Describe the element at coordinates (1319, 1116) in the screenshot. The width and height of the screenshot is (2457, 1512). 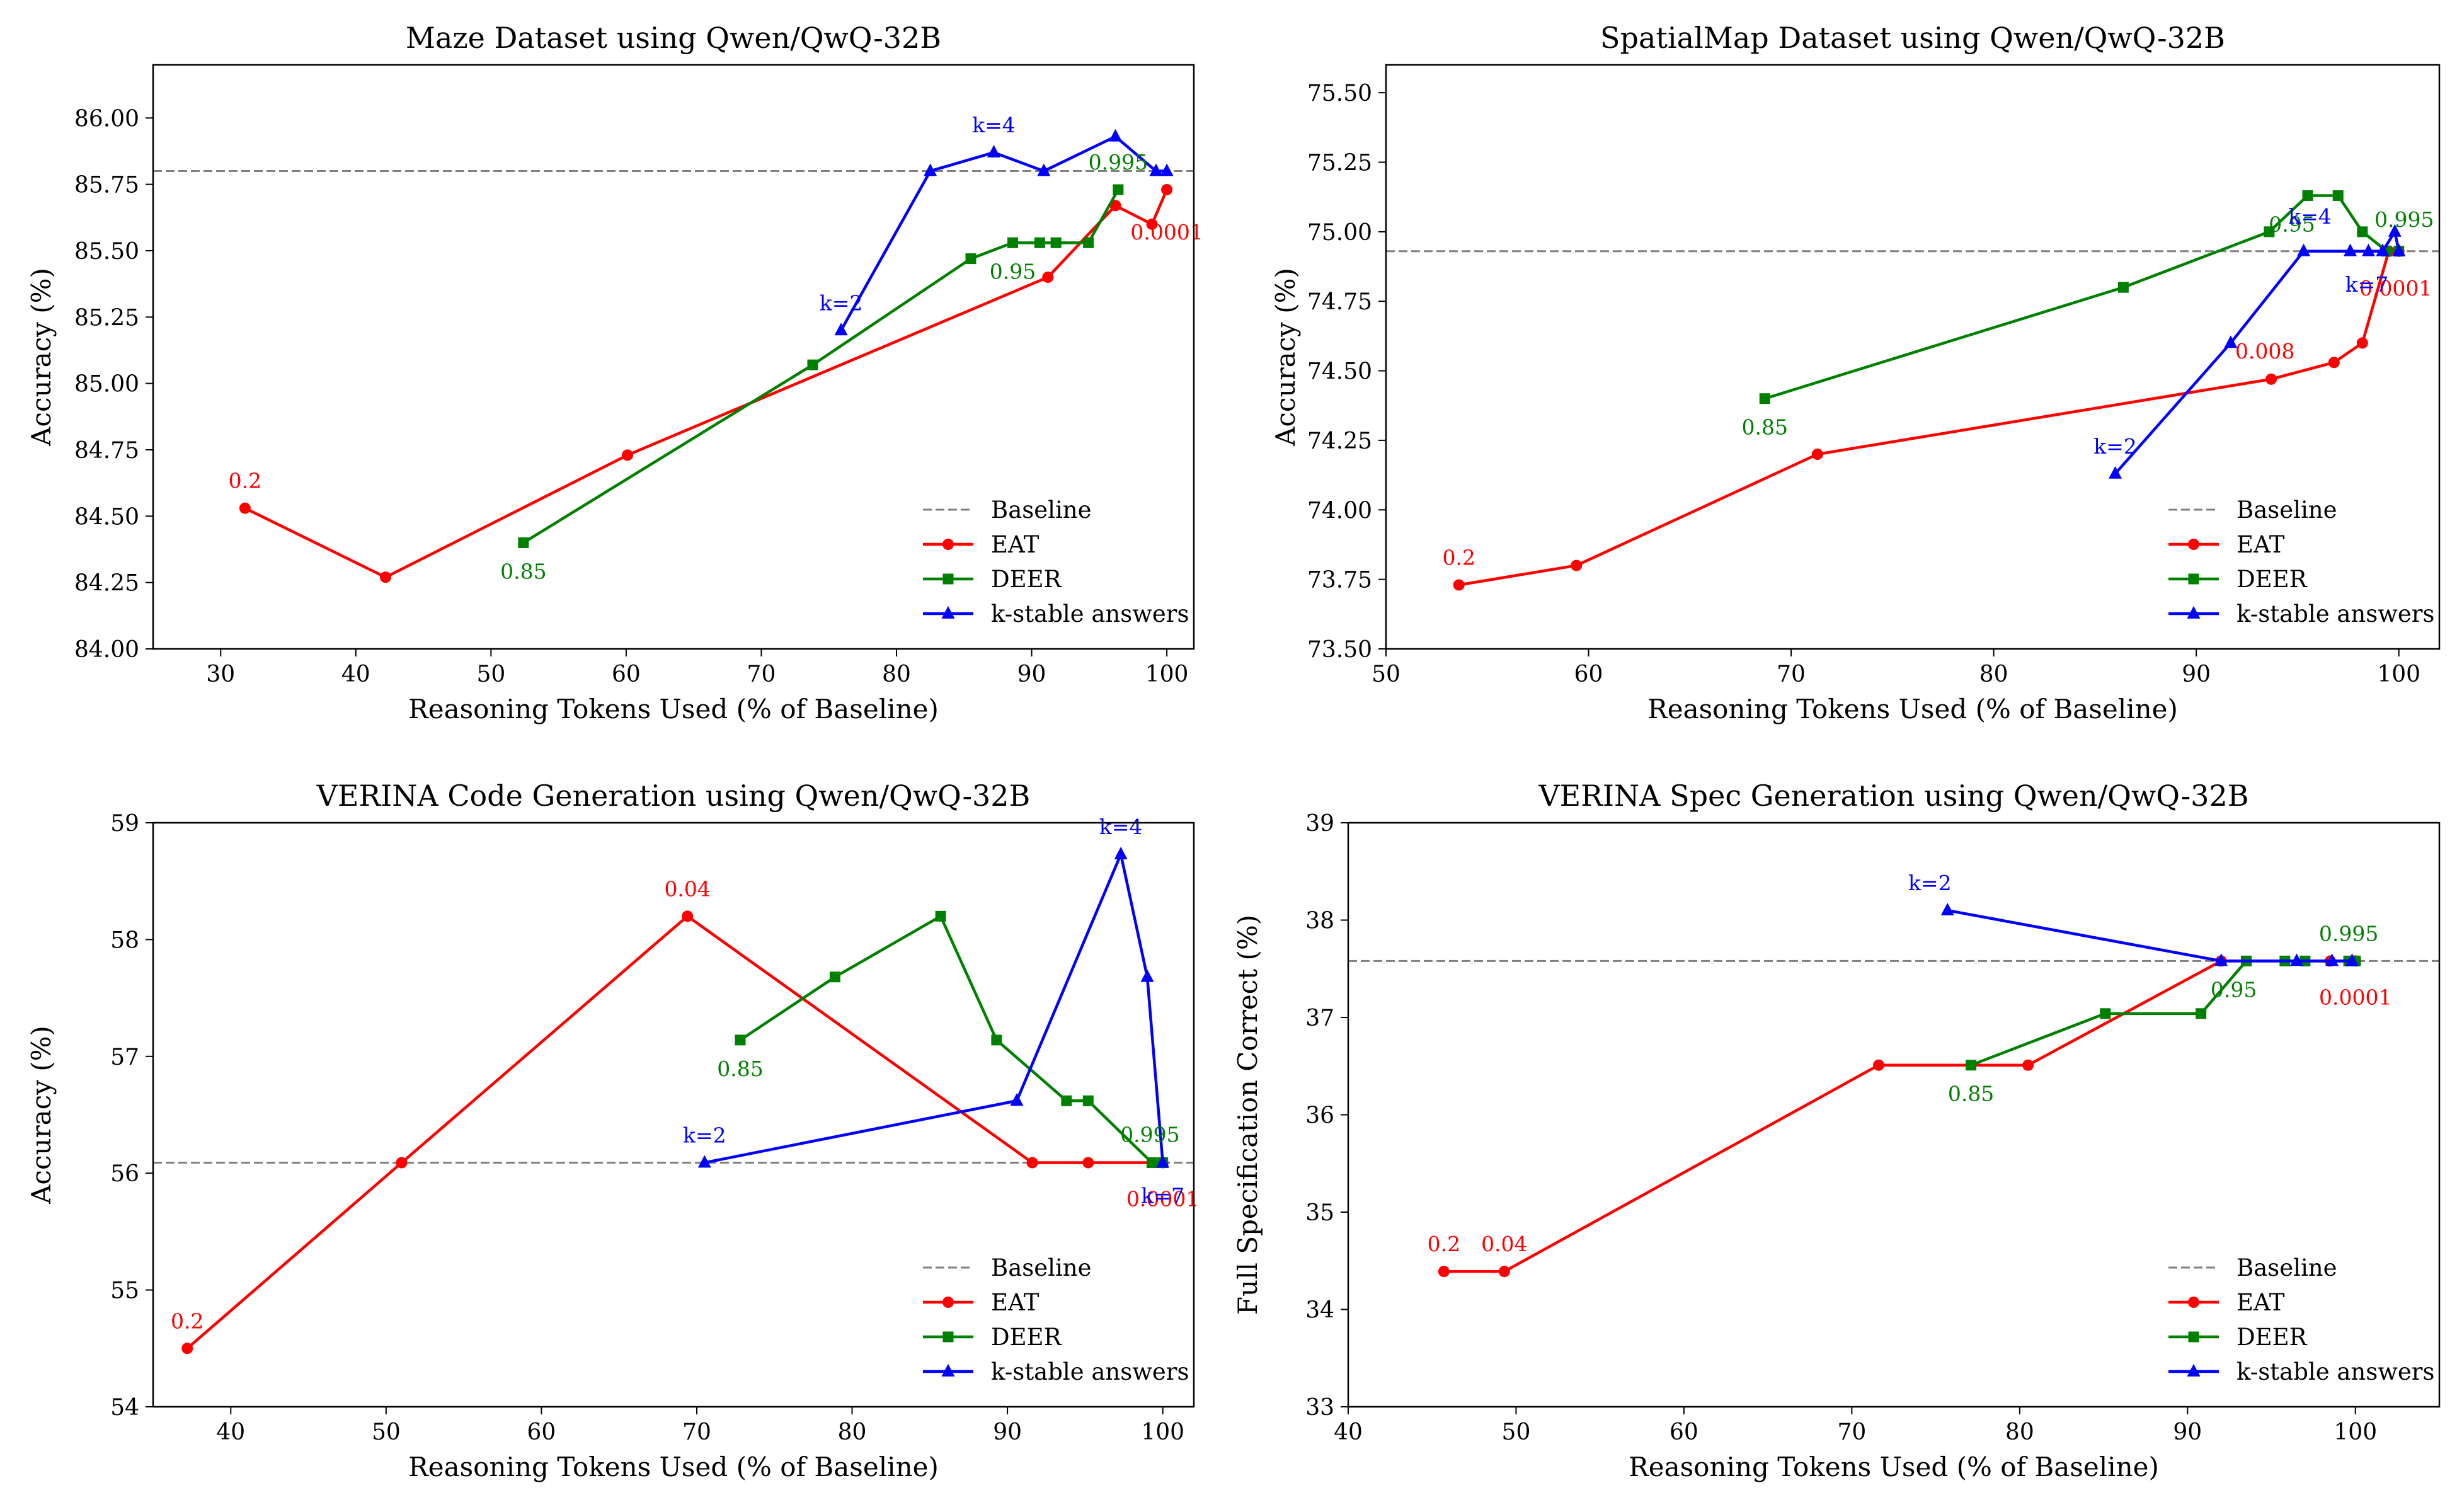
I see `y-tick-label: 36` at that location.